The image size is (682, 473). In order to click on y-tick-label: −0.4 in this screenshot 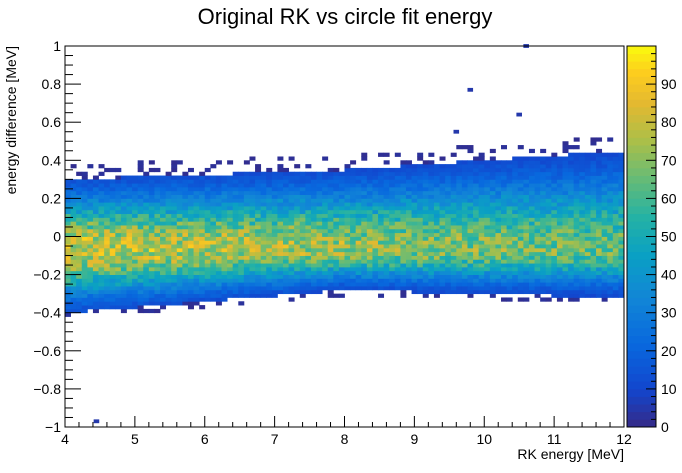, I will do `click(47, 313)`.